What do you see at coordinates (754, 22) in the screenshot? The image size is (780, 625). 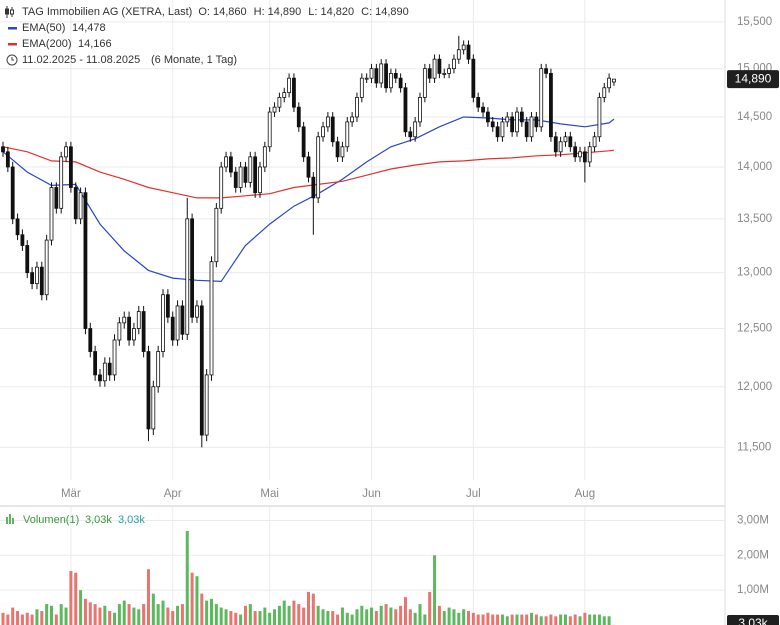 I see `y-tick-label: 15,500` at bounding box center [754, 22].